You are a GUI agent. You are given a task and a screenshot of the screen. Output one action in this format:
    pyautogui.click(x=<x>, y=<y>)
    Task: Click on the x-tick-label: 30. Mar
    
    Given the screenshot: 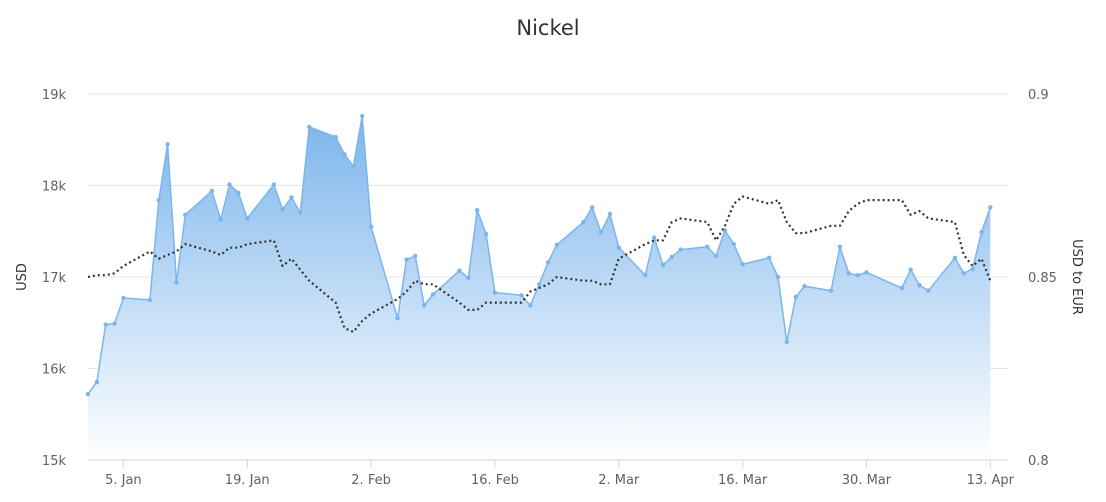 What is the action you would take?
    pyautogui.click(x=867, y=480)
    